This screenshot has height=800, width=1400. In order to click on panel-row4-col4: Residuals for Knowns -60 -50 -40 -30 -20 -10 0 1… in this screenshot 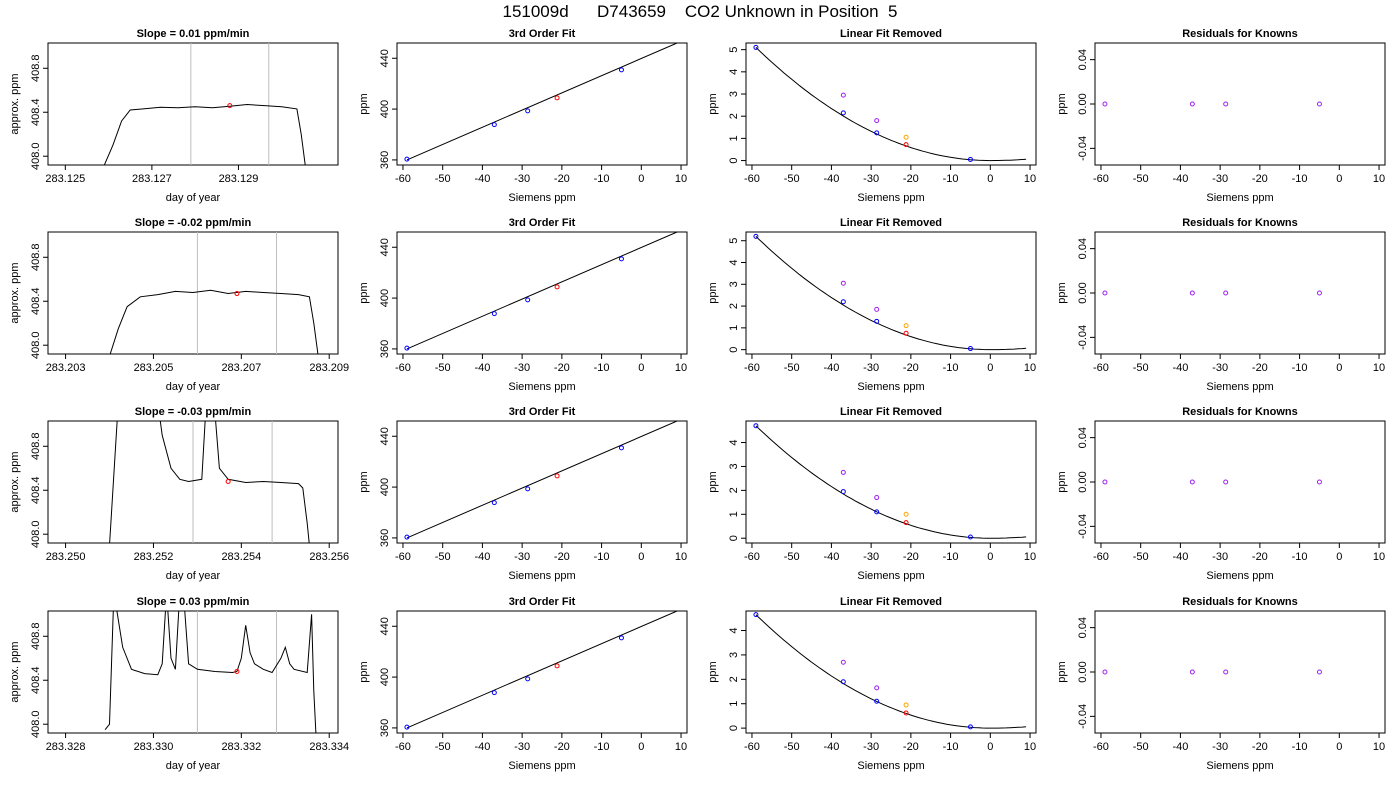, I will do `click(1221, 684)`.